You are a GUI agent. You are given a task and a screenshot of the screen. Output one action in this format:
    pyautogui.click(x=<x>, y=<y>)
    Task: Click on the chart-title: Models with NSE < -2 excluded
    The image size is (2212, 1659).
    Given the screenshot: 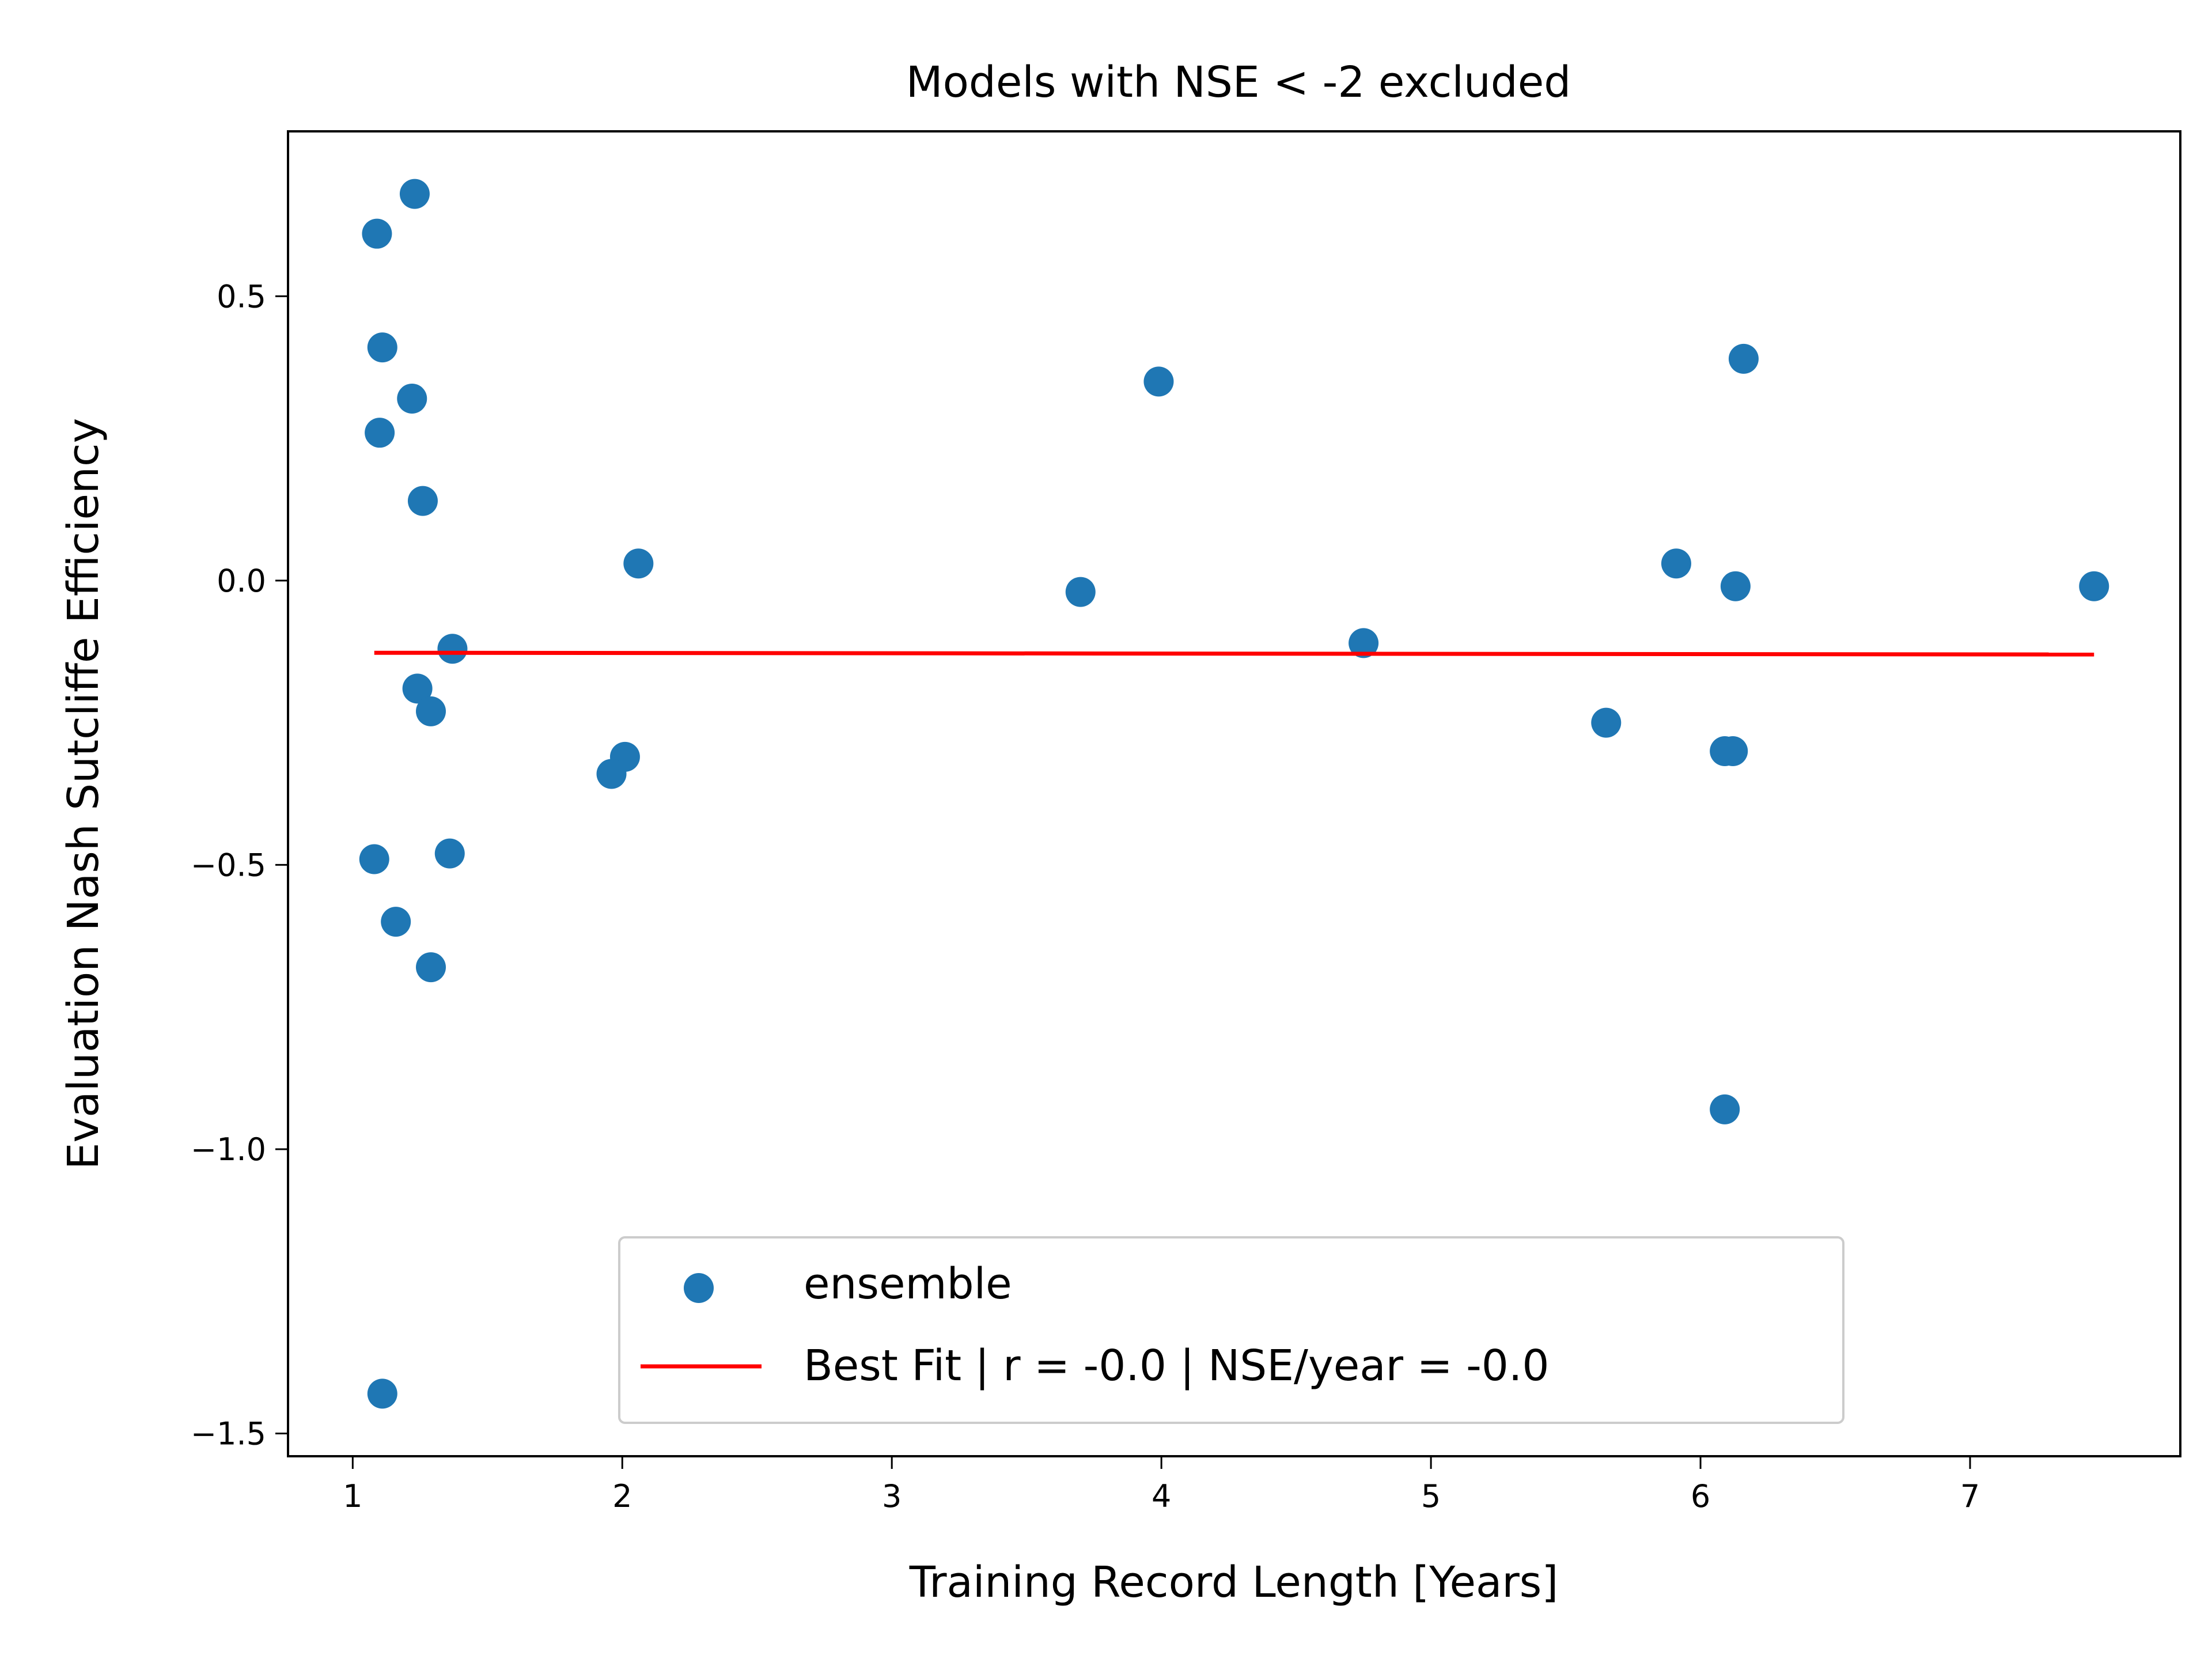 What is the action you would take?
    pyautogui.click(x=1238, y=82)
    